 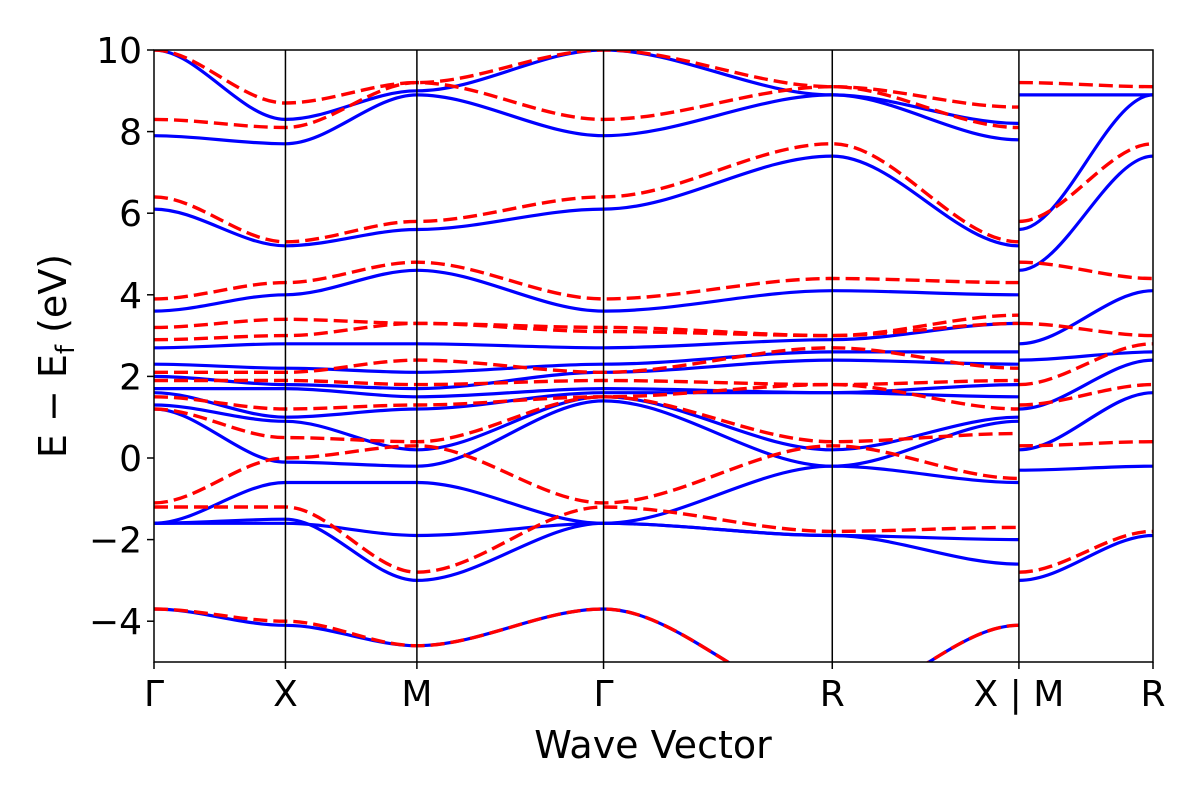 I want to click on y-tick-label: 0, so click(x=130, y=459).